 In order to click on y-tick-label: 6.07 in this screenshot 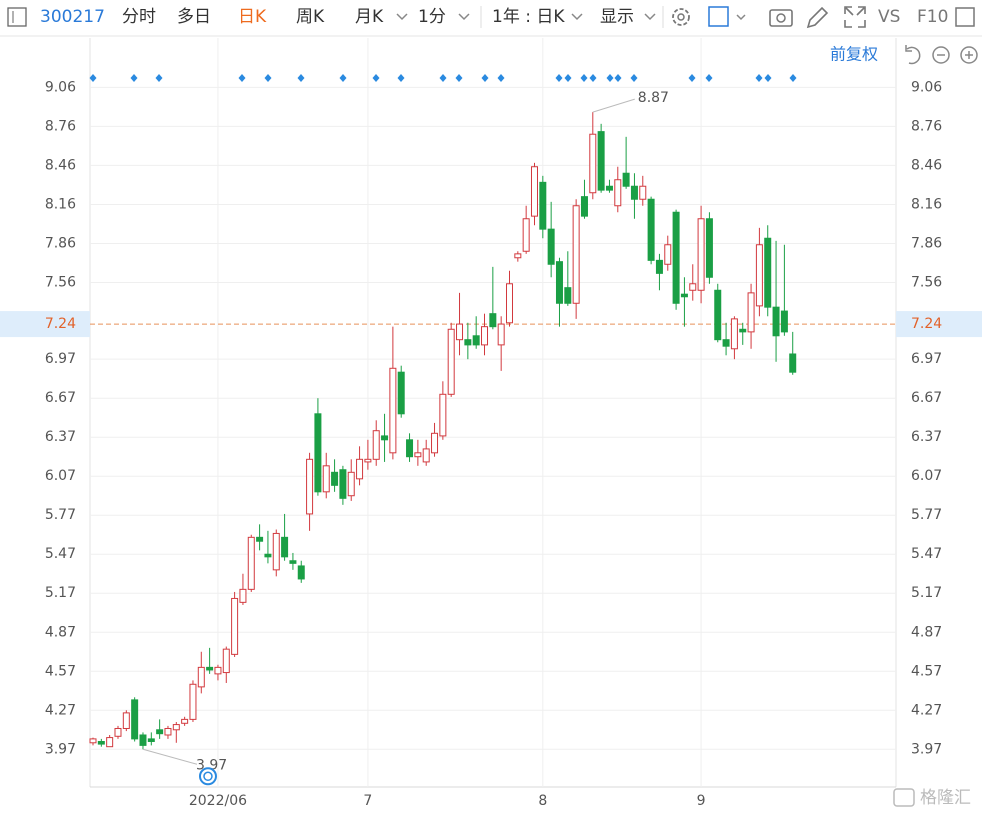, I will do `click(60, 476)`.